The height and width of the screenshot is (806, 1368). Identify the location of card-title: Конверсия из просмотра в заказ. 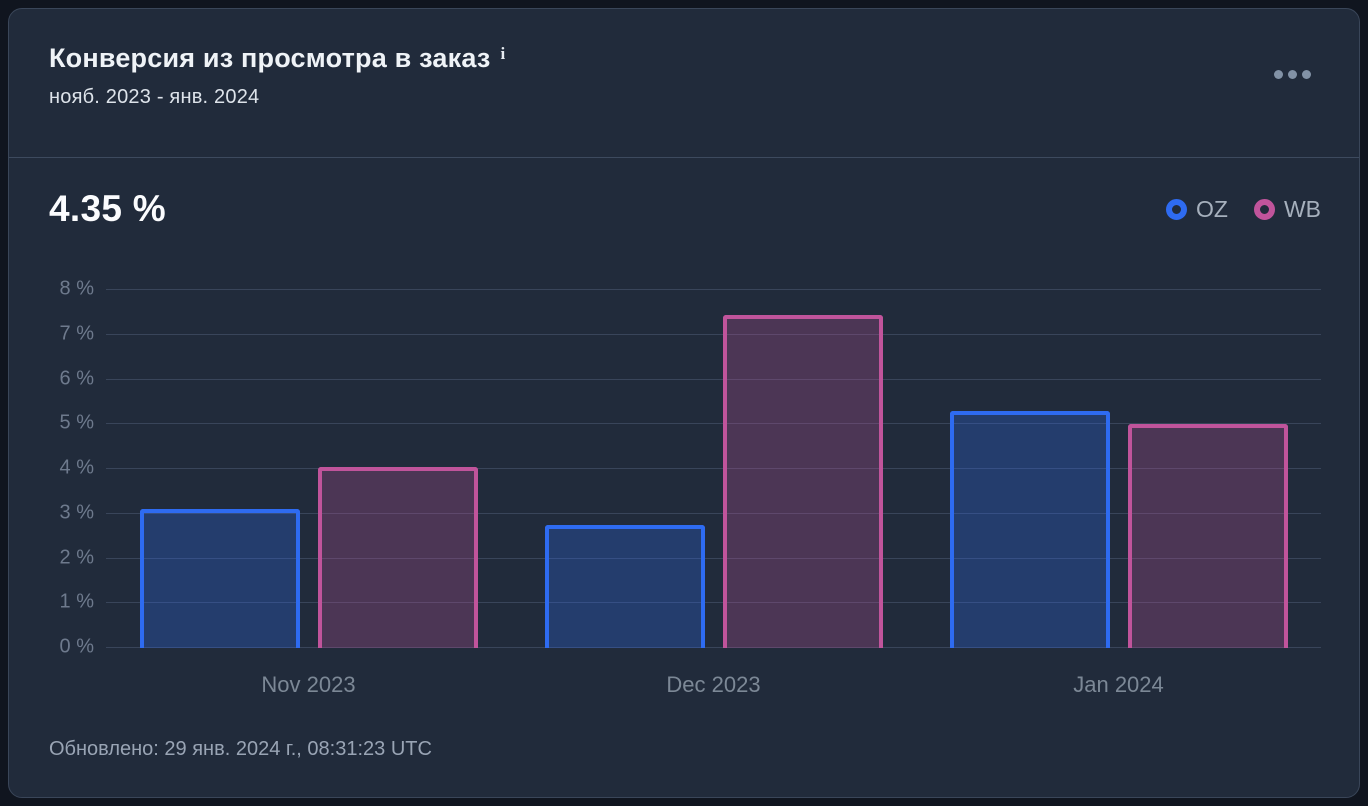
(270, 58).